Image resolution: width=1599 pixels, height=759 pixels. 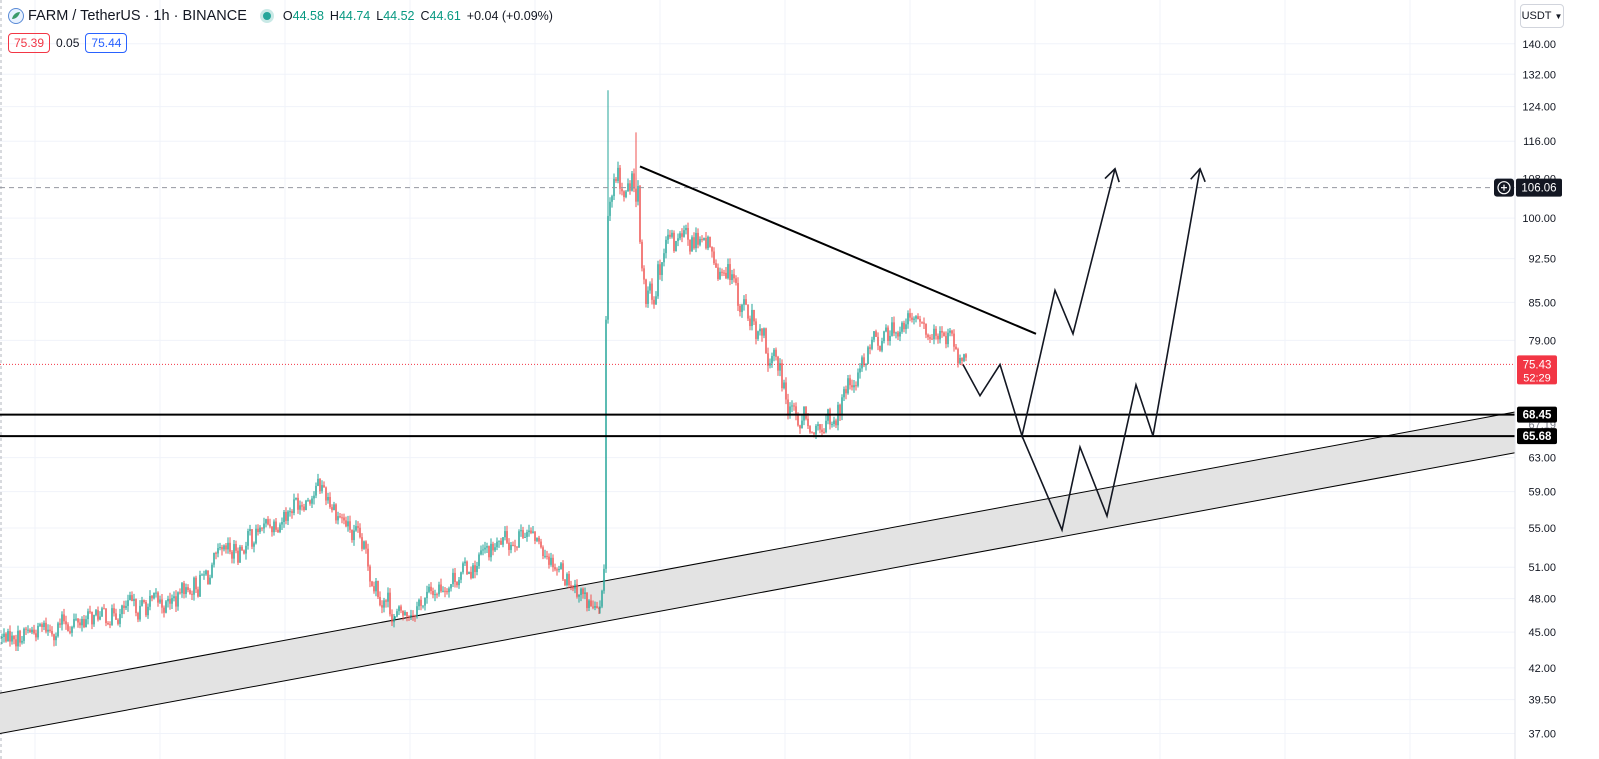 What do you see at coordinates (137, 16) in the screenshot?
I see `symbol-title: FARM / TetherUS · 1h · BINANCE` at bounding box center [137, 16].